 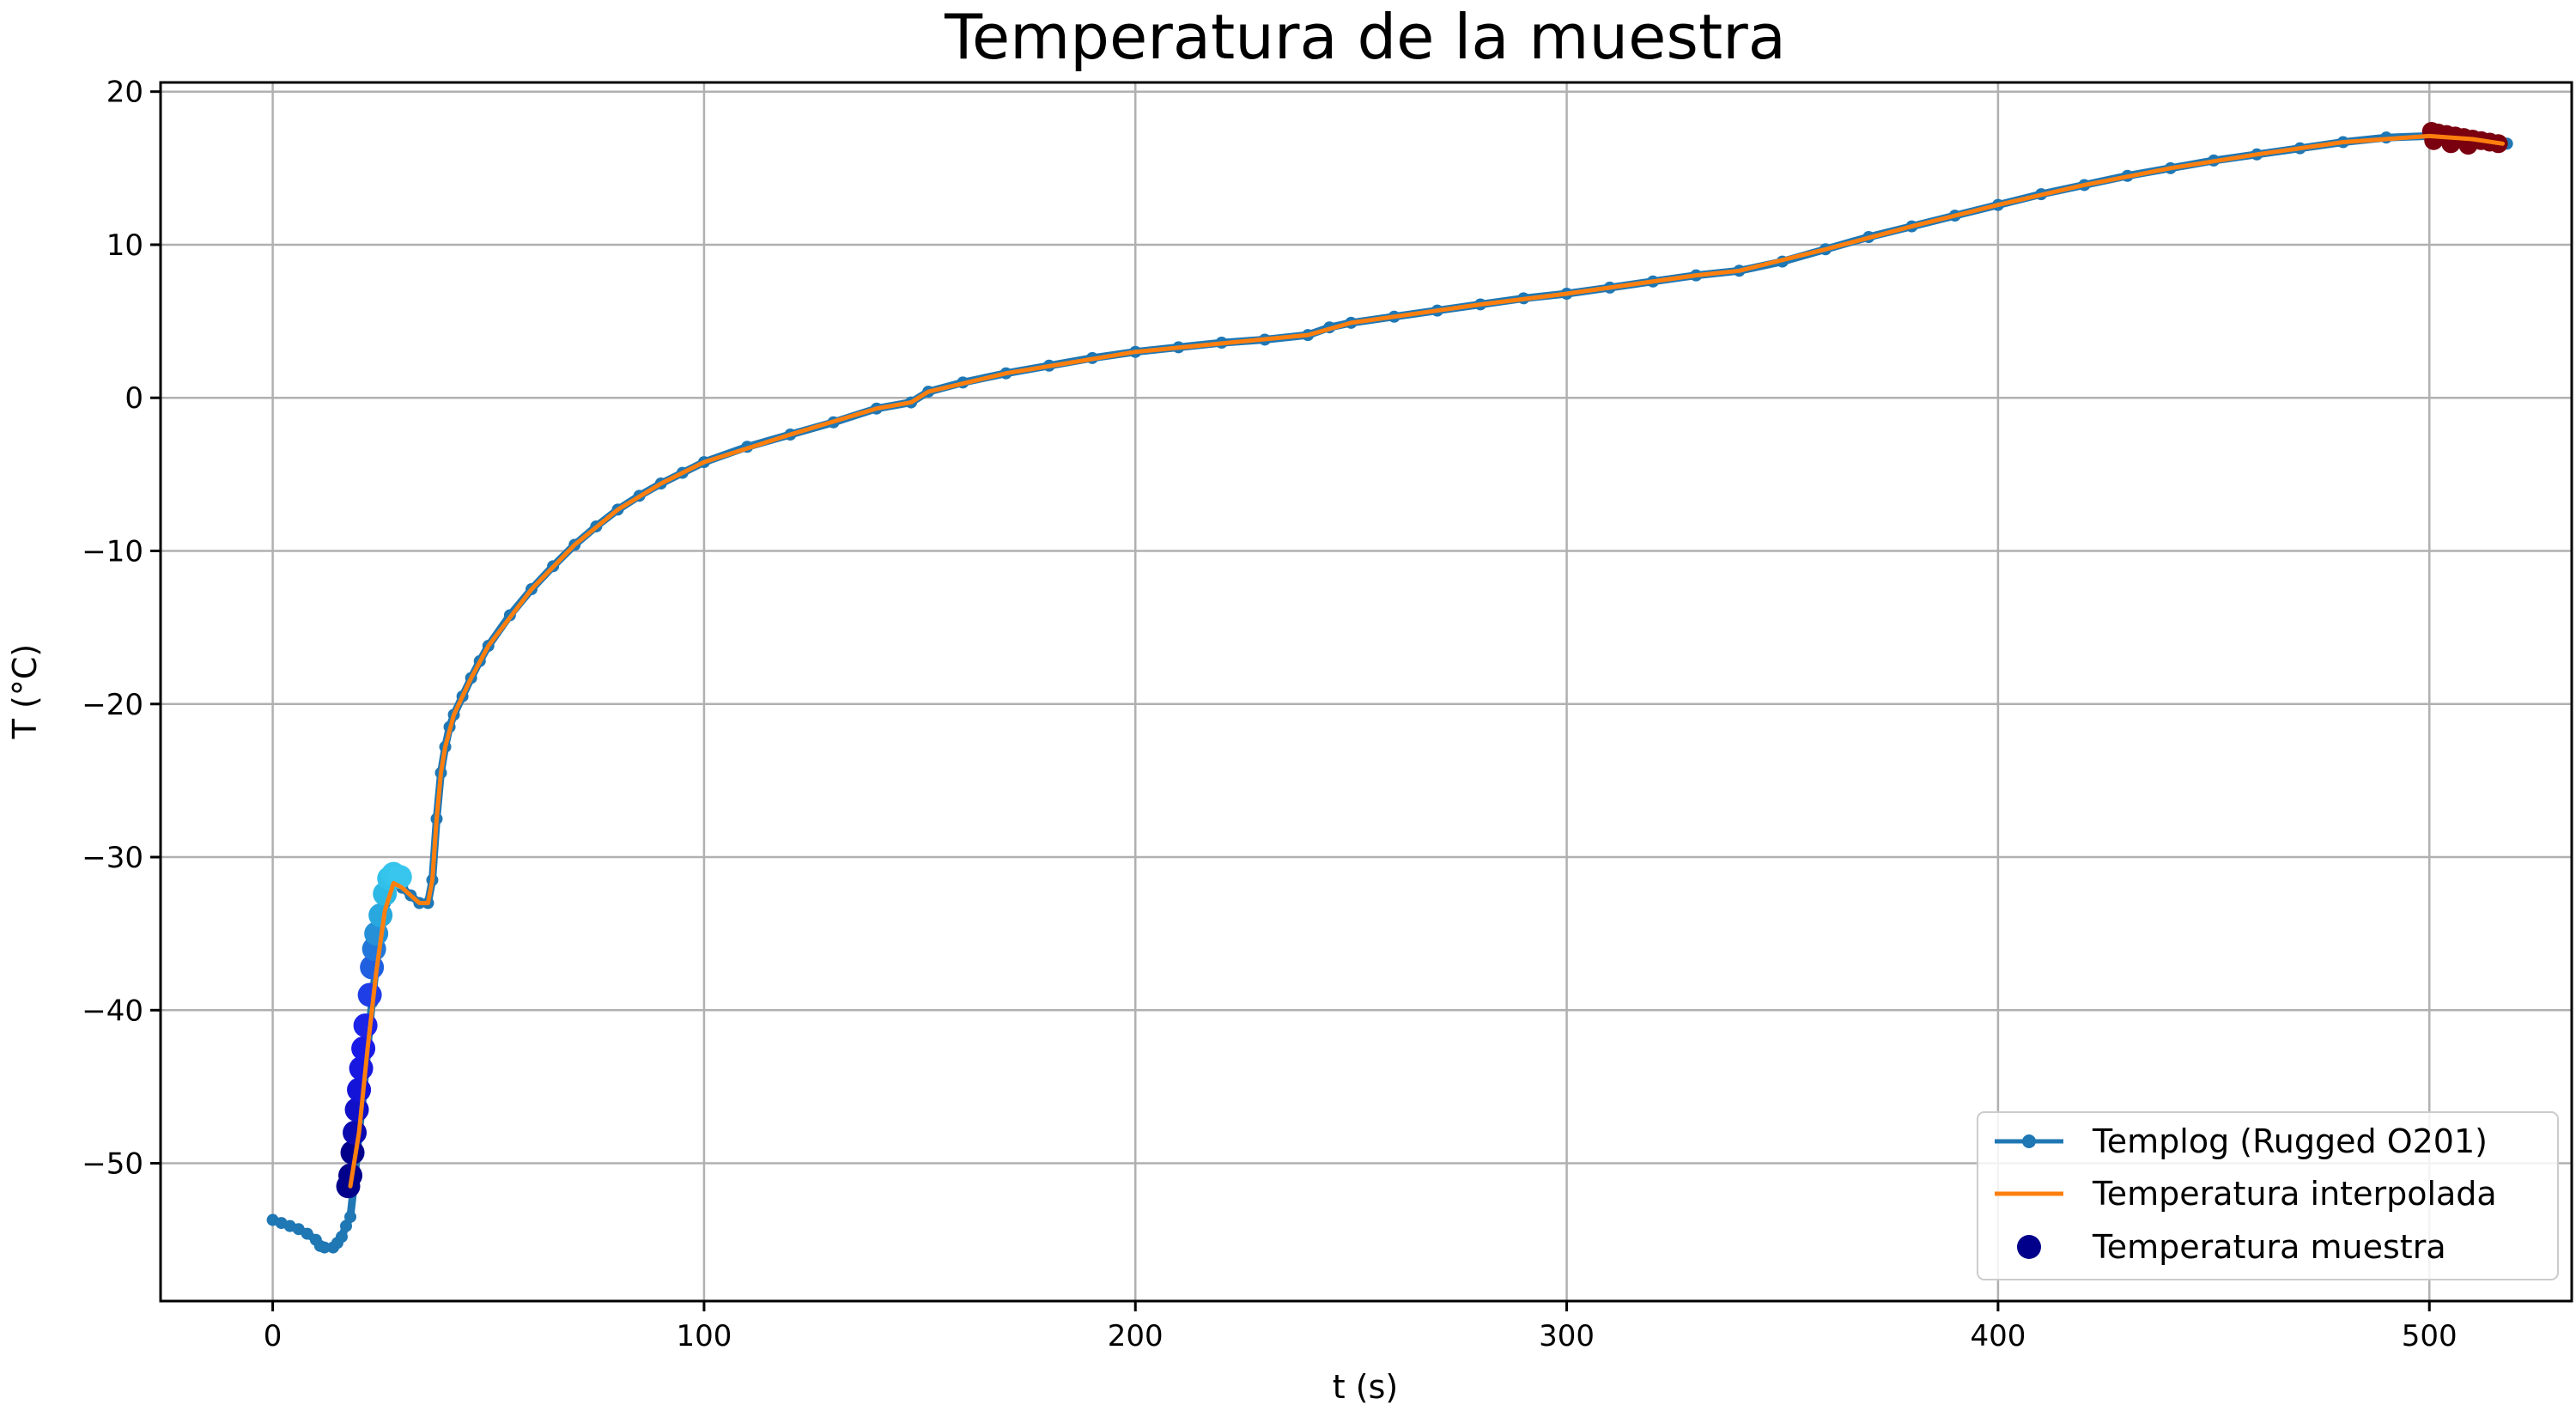 I want to click on legend-label-muestra: Temperatura muestra, so click(x=2269, y=1247).